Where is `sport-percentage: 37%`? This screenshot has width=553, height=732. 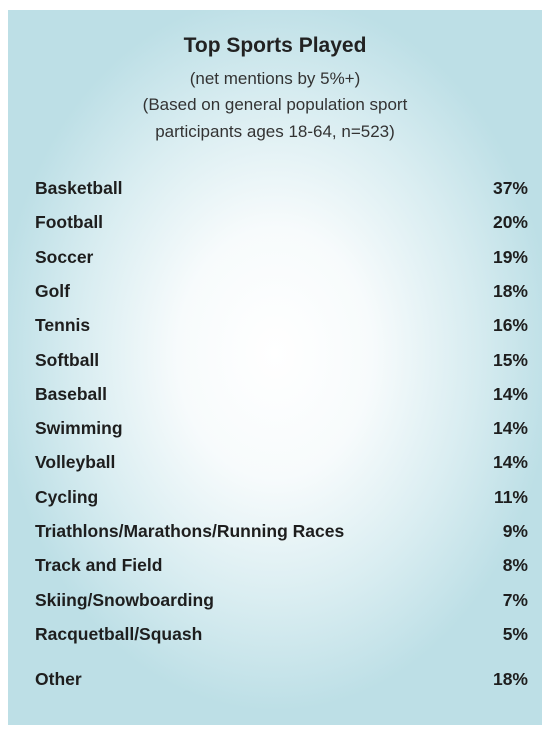 sport-percentage: 37% is located at coordinates (510, 188).